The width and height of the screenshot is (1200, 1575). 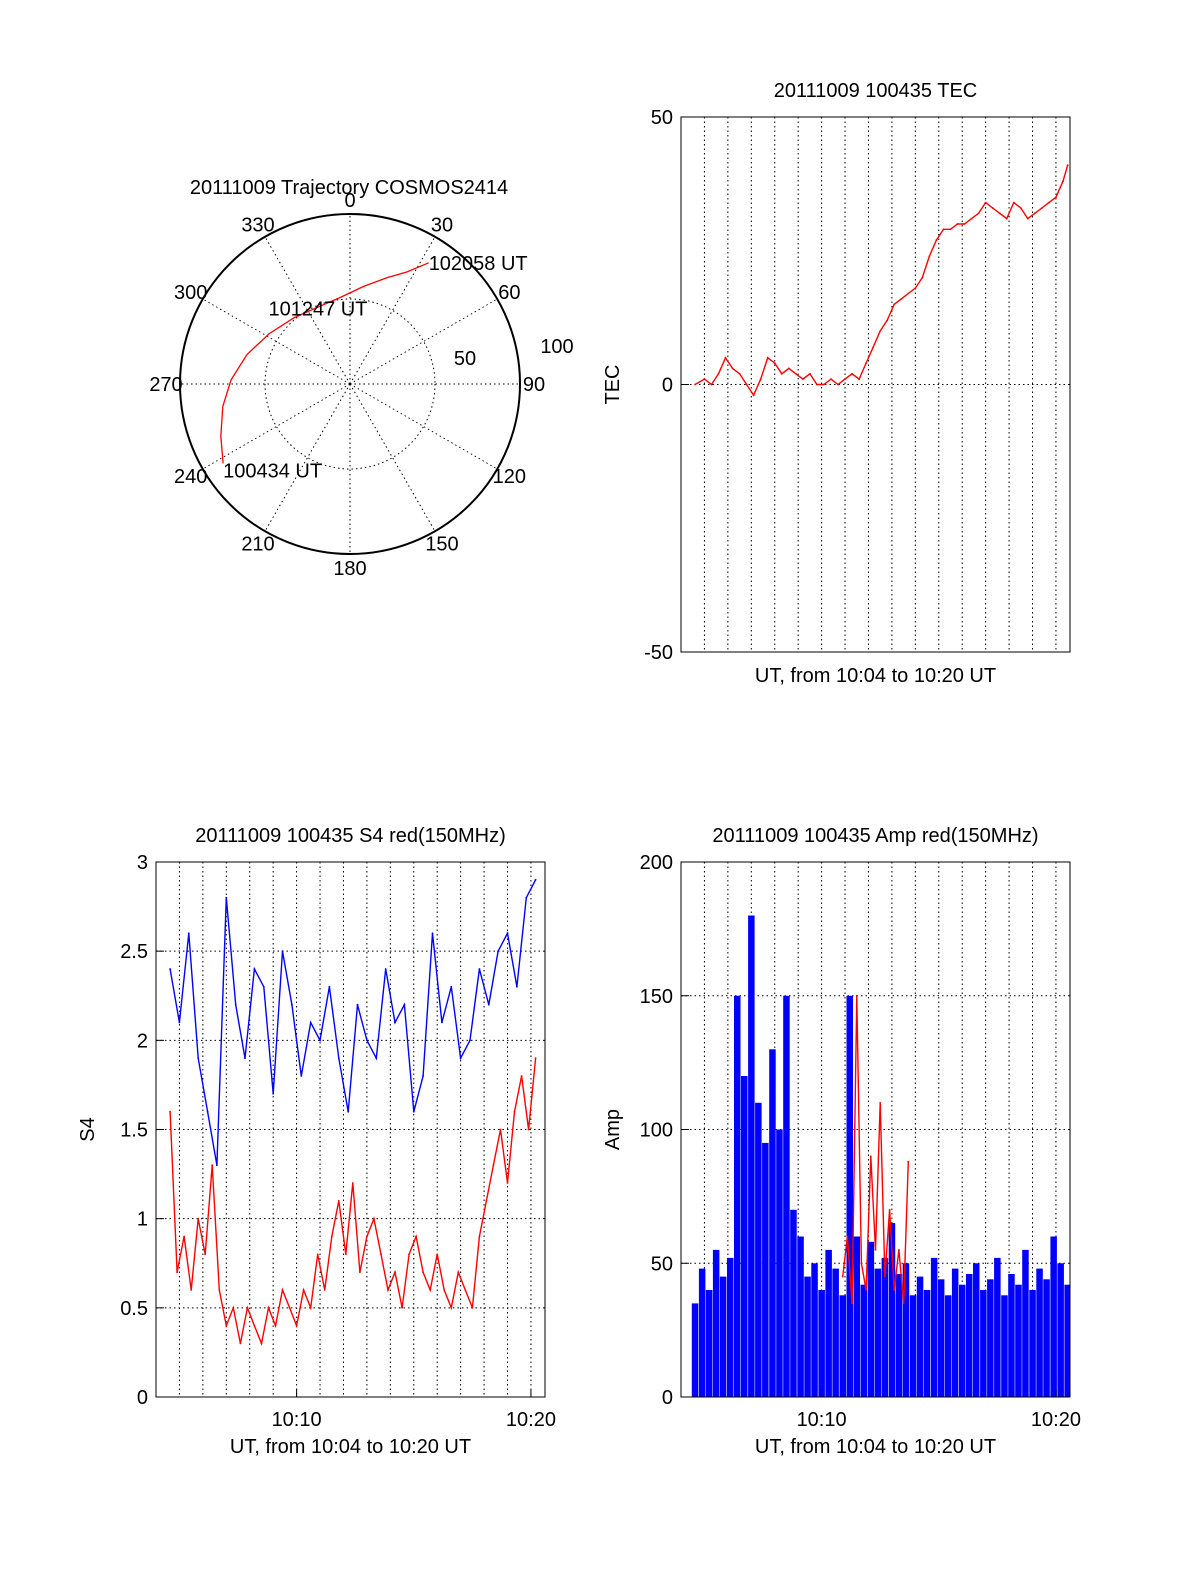 What do you see at coordinates (822, 1420) in the screenshot?
I see `x-tick-label: 10:10` at bounding box center [822, 1420].